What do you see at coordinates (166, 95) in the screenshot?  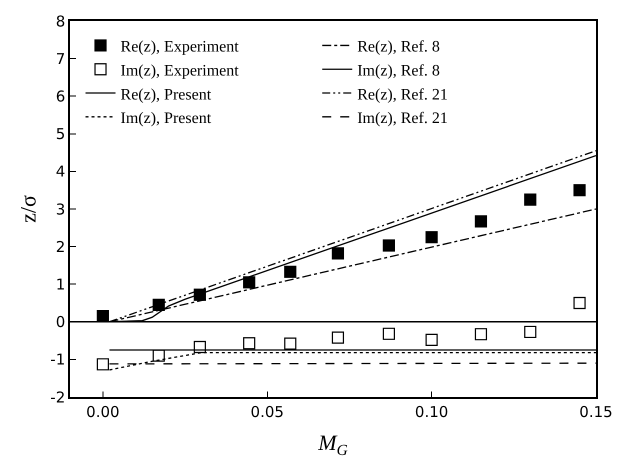 I see `legend-label: Re(z), Present` at bounding box center [166, 95].